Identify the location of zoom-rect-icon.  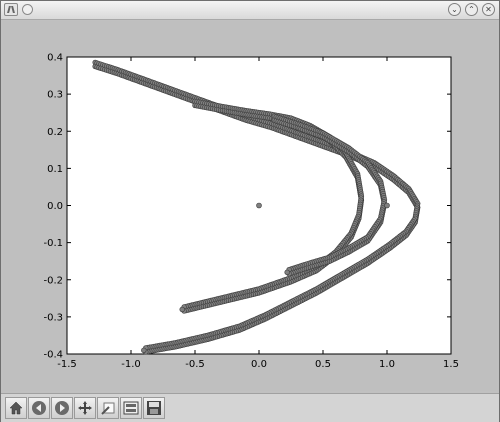
(108, 408).